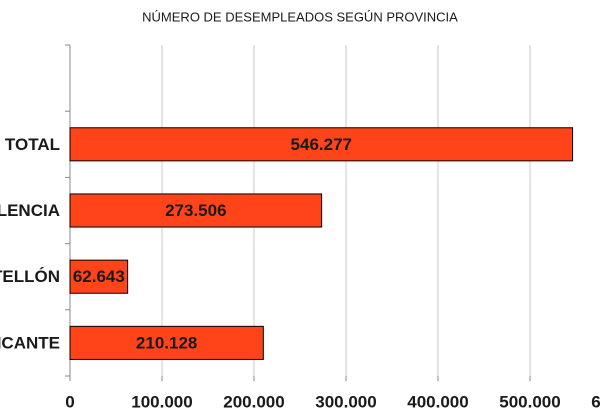  Describe the element at coordinates (69, 401) in the screenshot. I see `x-tick-label: 0` at that location.